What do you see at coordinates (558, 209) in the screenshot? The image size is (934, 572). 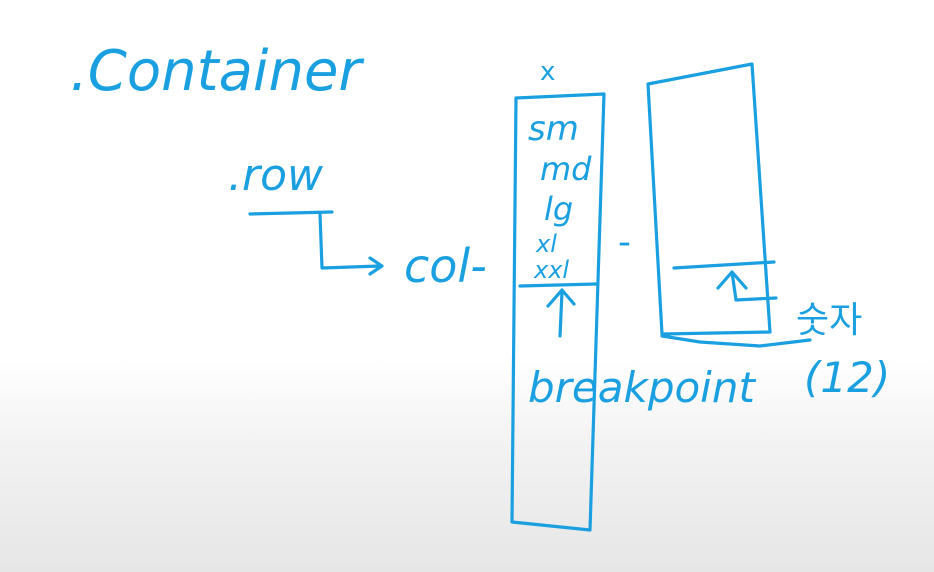 I see `breakpoint-lg: lg` at bounding box center [558, 209].